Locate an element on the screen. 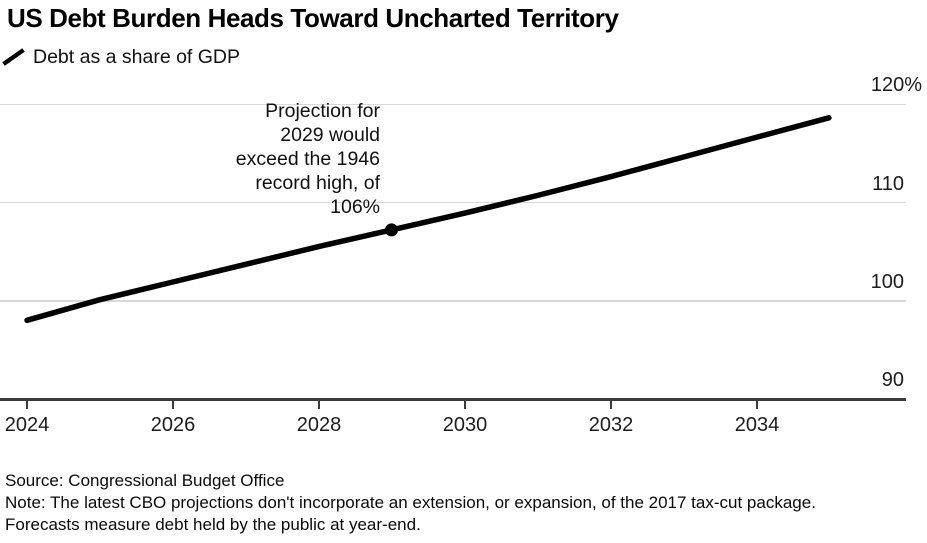 Image resolution: width=927 pixels, height=543 pixels. x-axis-label-2028: 2028 is located at coordinates (319, 425).